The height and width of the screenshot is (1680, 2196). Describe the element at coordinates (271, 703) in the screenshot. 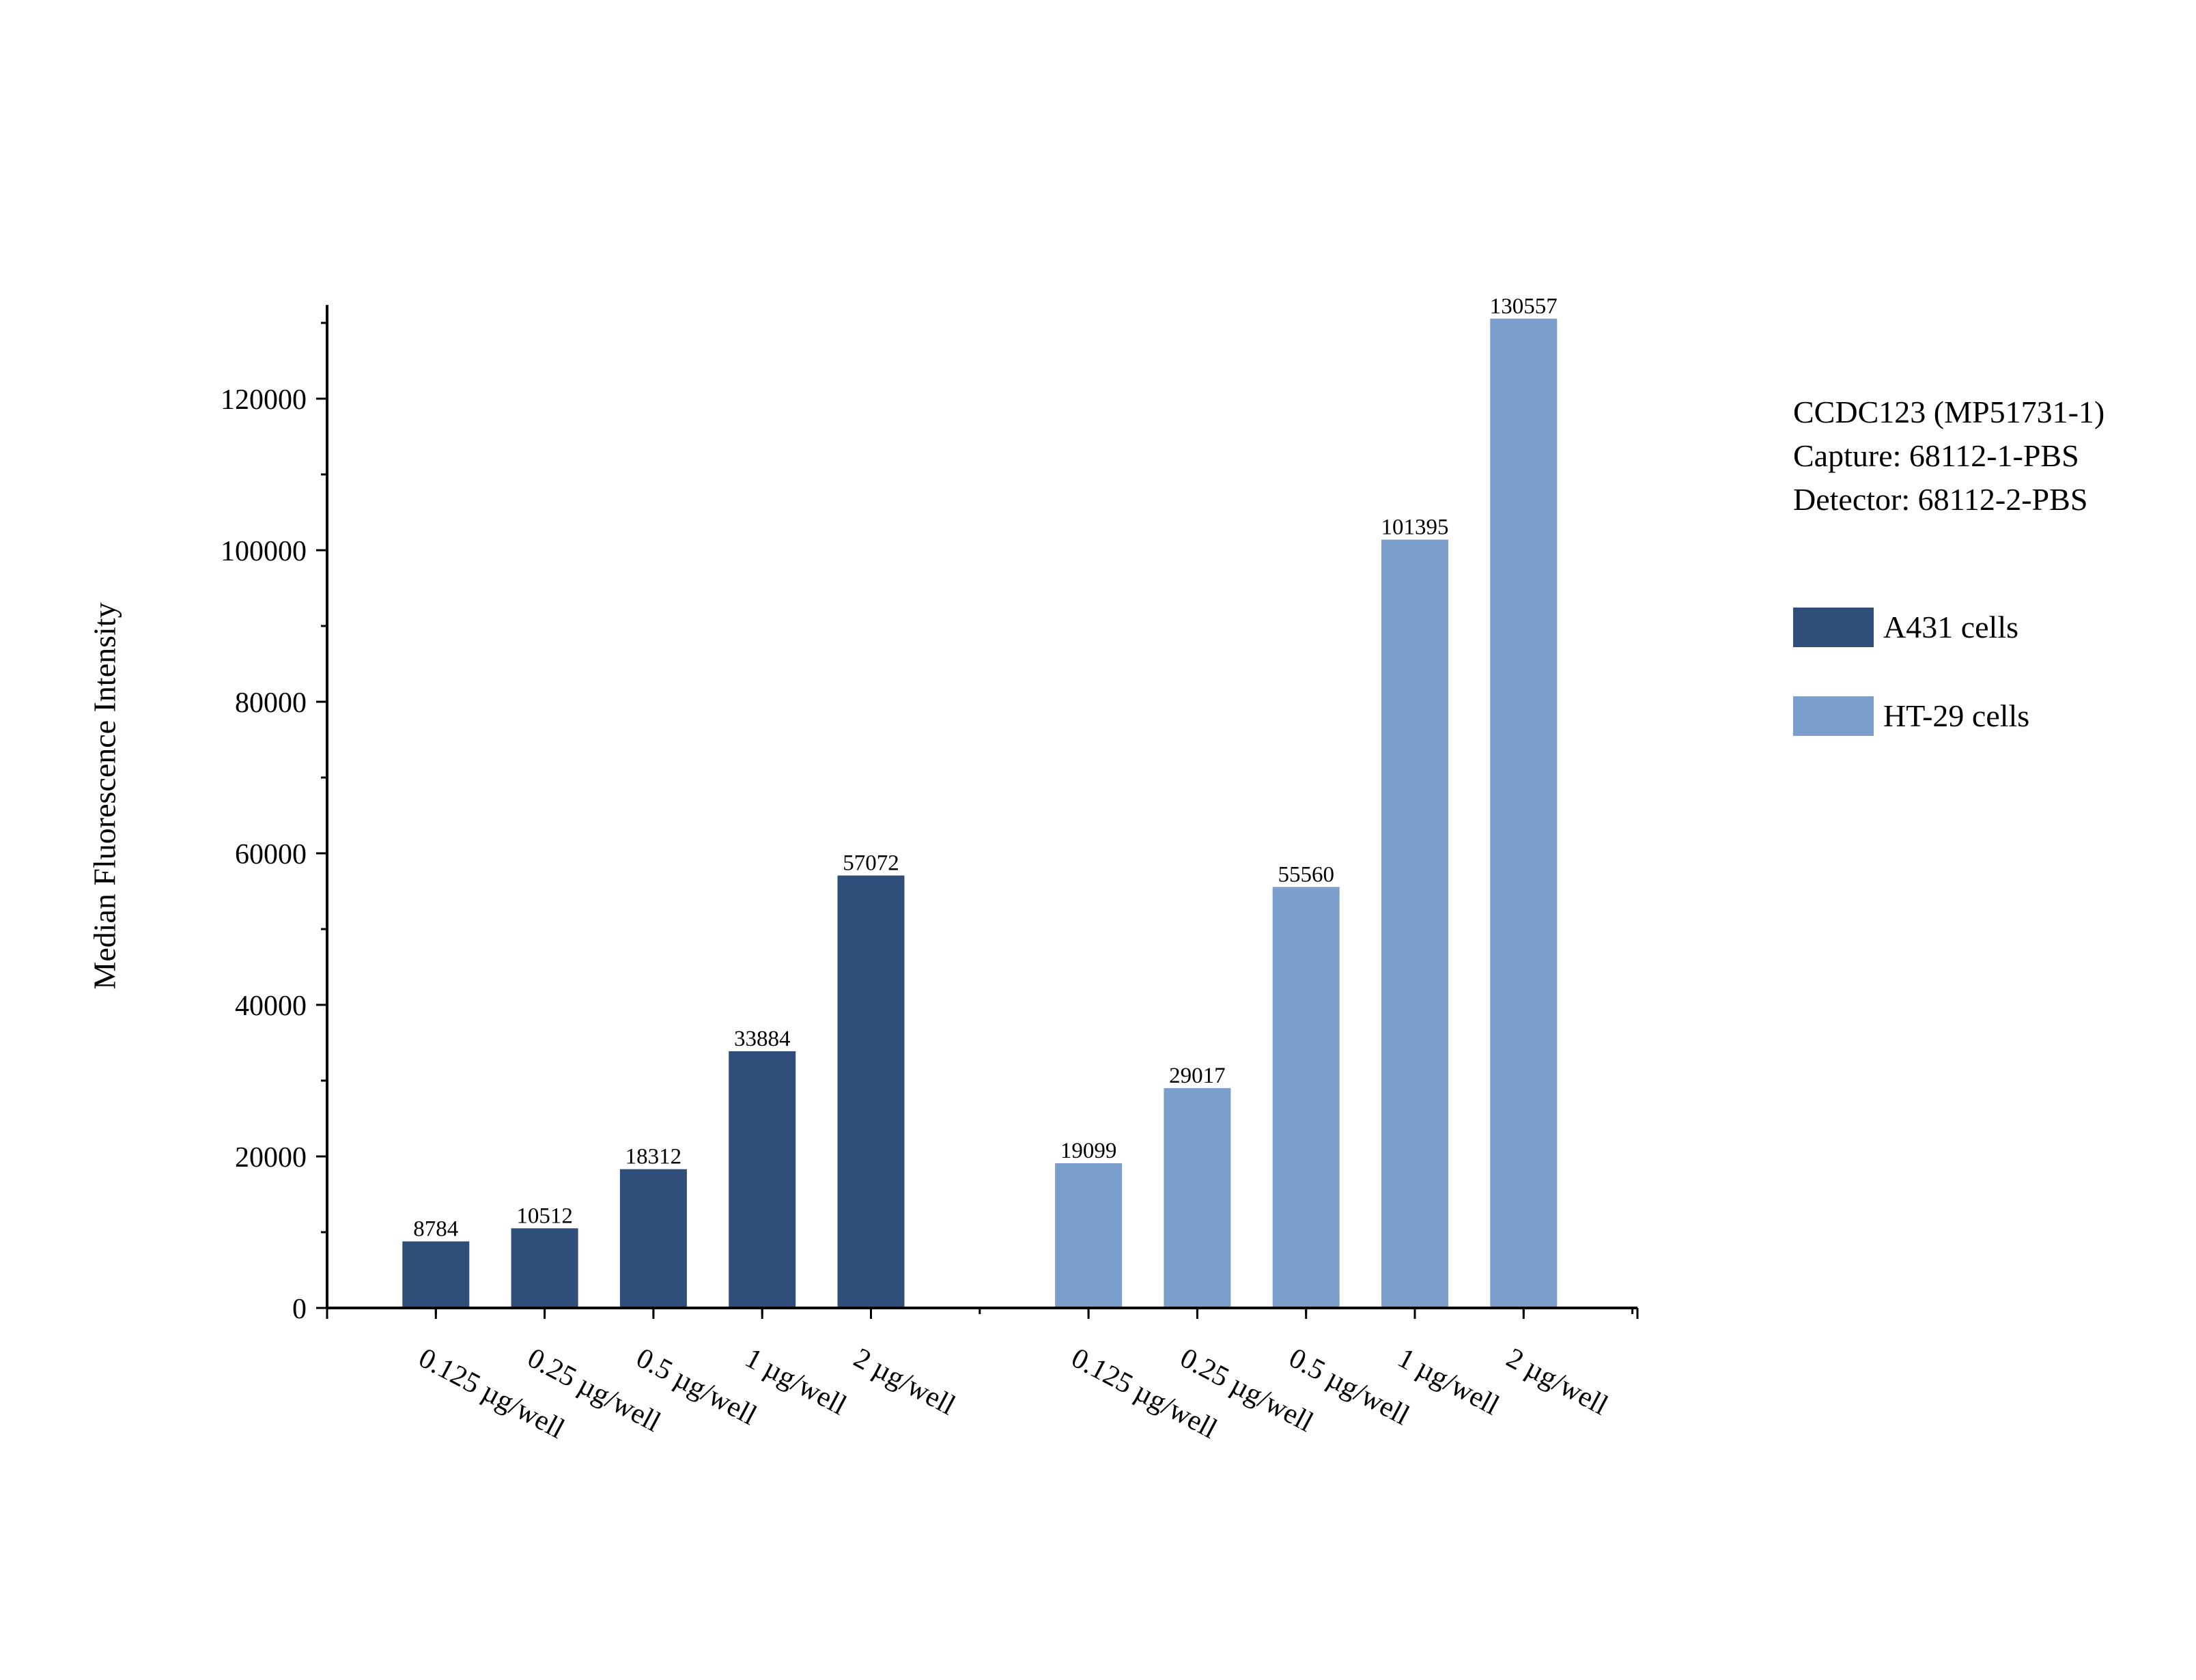

I see `y-tick-label: 80000` at that location.